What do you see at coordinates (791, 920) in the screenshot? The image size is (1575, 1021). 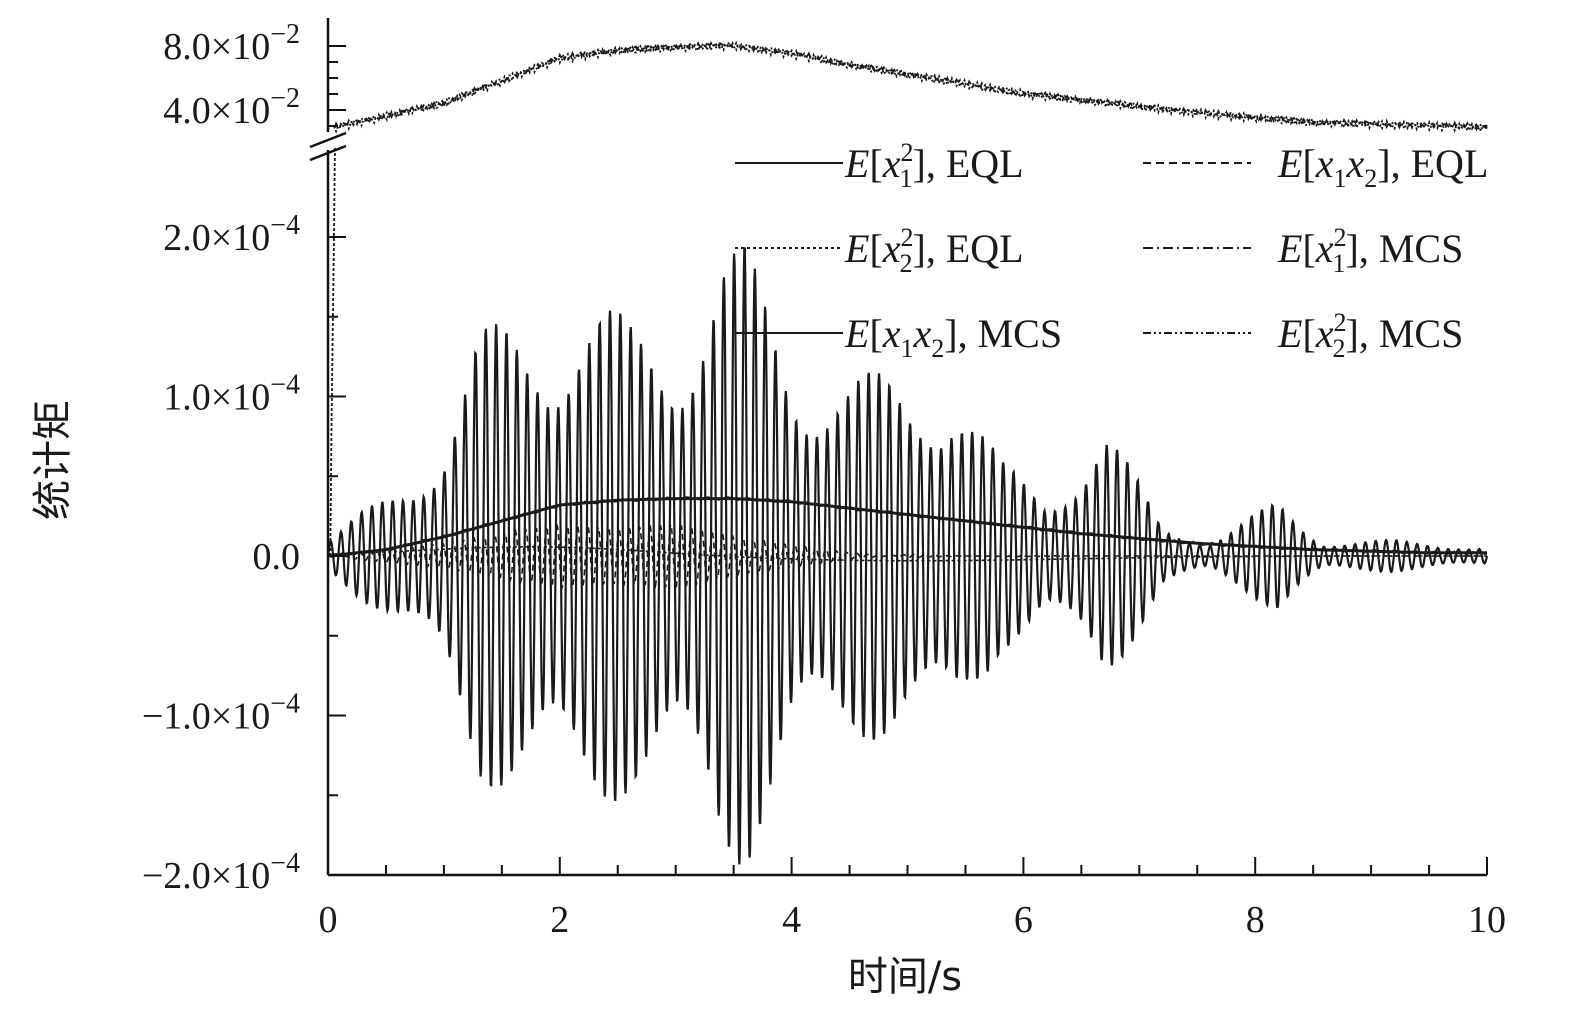 I see `x-tick-label: 4` at bounding box center [791, 920].